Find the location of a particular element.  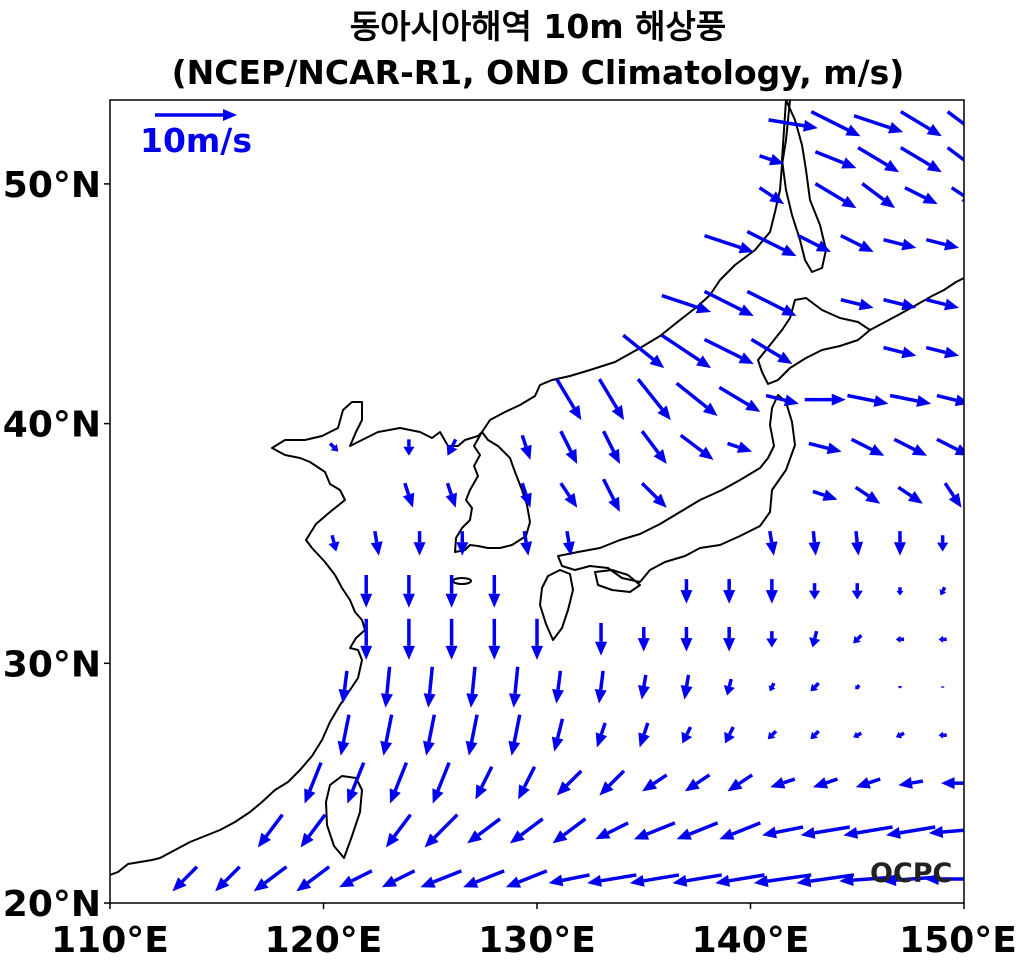

coastline-kyushu is located at coordinates (556, 605).